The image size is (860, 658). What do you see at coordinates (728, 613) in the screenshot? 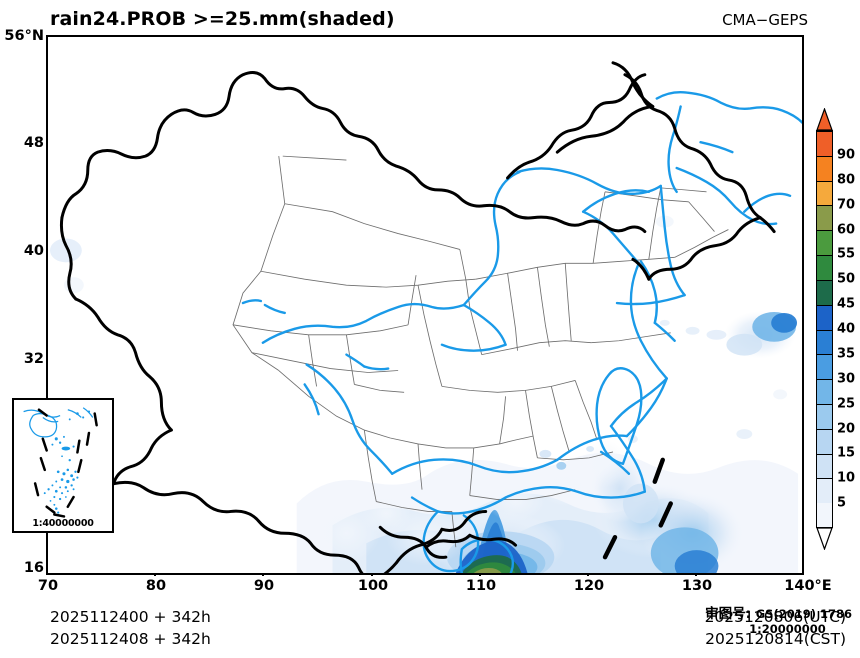
I see `attribution-label: 审图号:` at bounding box center [728, 613].